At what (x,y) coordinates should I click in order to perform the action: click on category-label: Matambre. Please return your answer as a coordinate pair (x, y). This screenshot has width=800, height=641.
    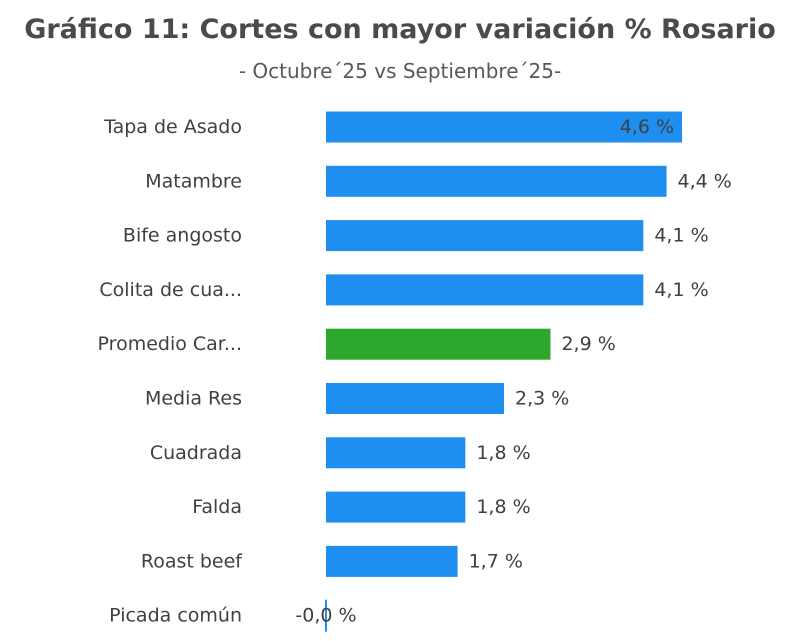
    Looking at the image, I should click on (193, 181).